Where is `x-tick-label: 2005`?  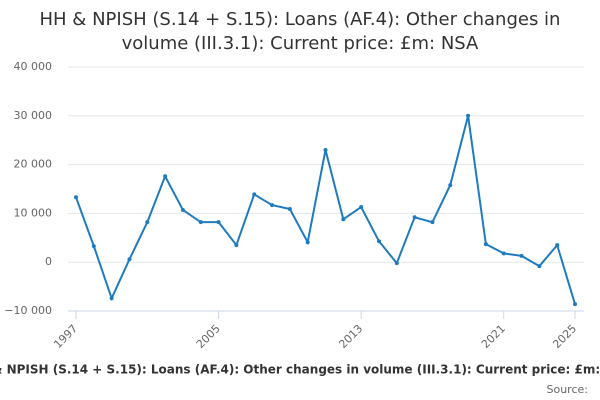
x-tick-label: 2005 is located at coordinates (208, 336).